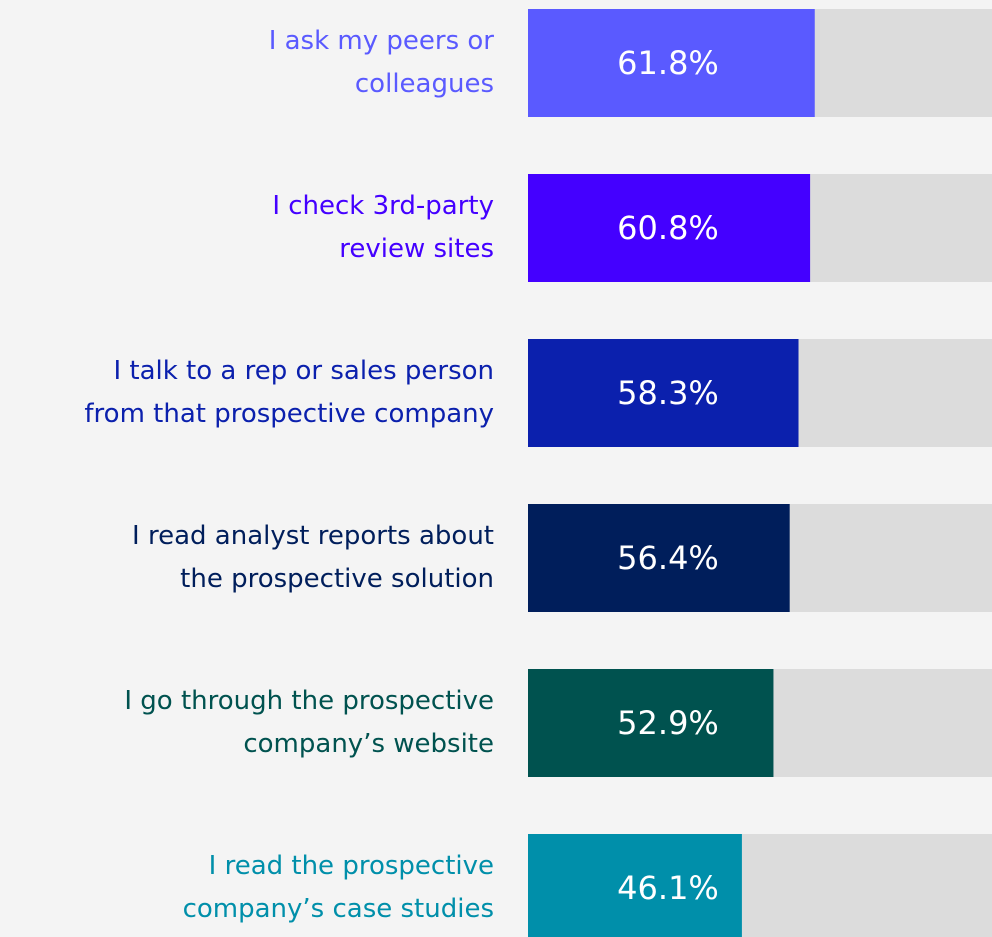 The image size is (992, 937). Describe the element at coordinates (668, 63) in the screenshot. I see `value-label: 61.8%` at that location.